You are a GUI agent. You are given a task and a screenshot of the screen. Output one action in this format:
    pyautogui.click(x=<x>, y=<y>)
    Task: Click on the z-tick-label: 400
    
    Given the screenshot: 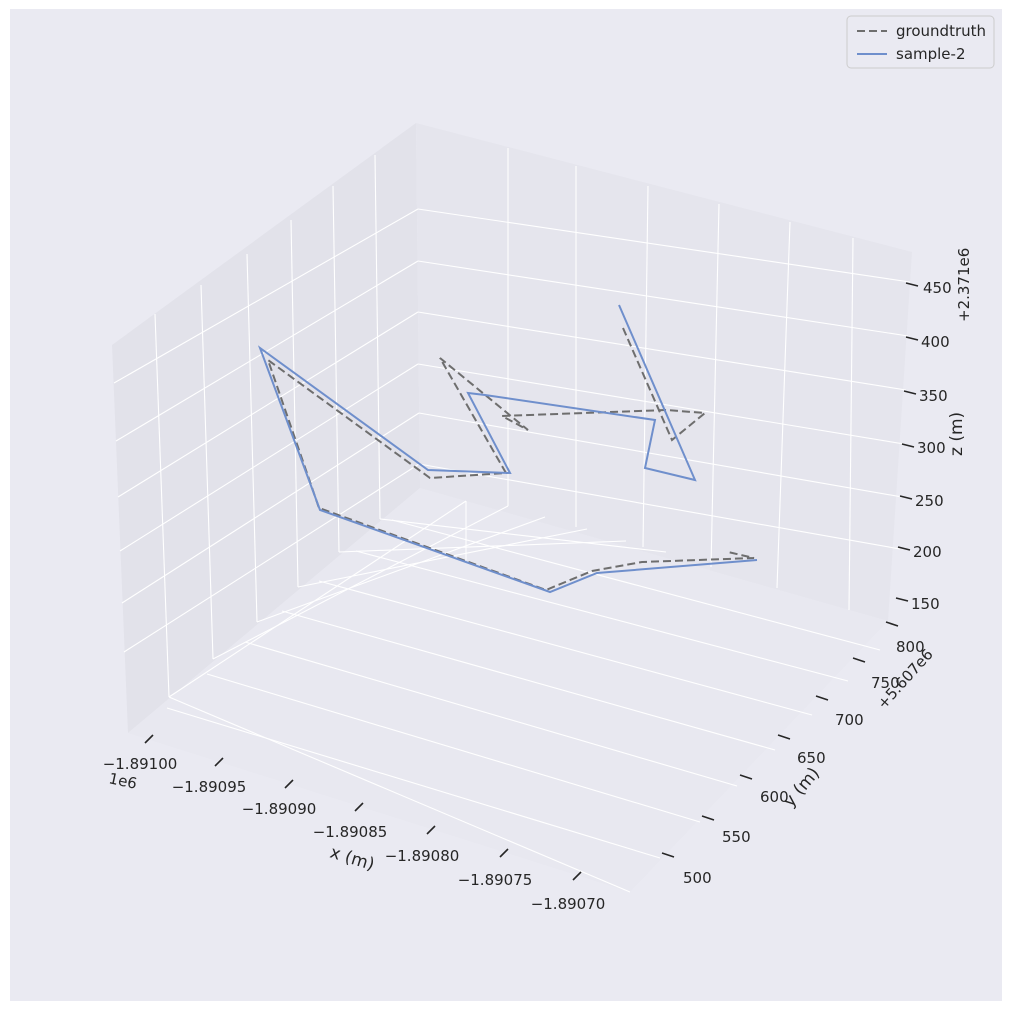 What is the action you would take?
    pyautogui.click(x=935, y=342)
    